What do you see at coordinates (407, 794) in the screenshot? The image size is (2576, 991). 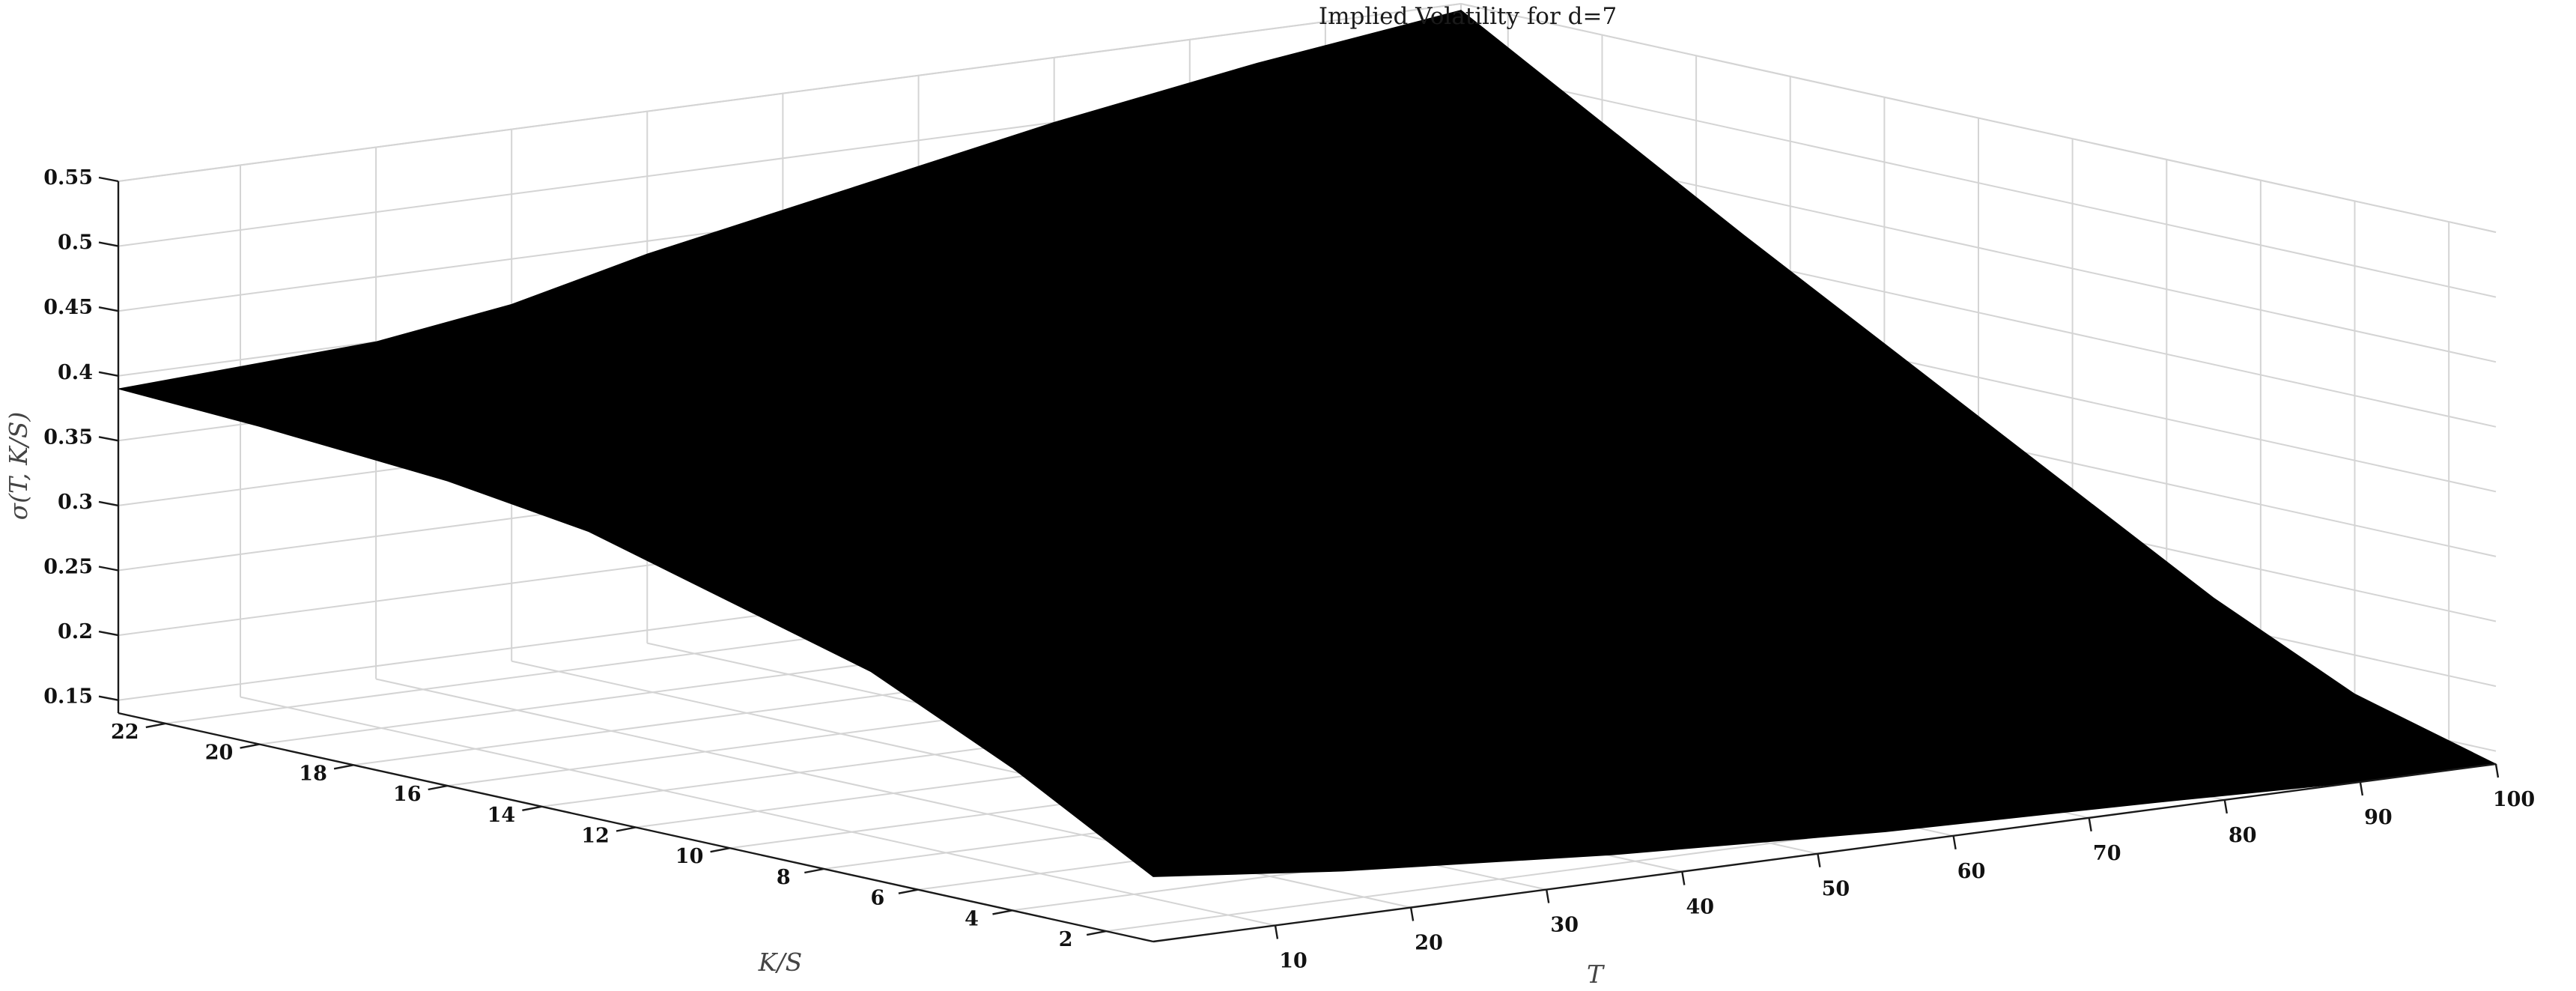 I see `y-tick-label: 16` at bounding box center [407, 794].